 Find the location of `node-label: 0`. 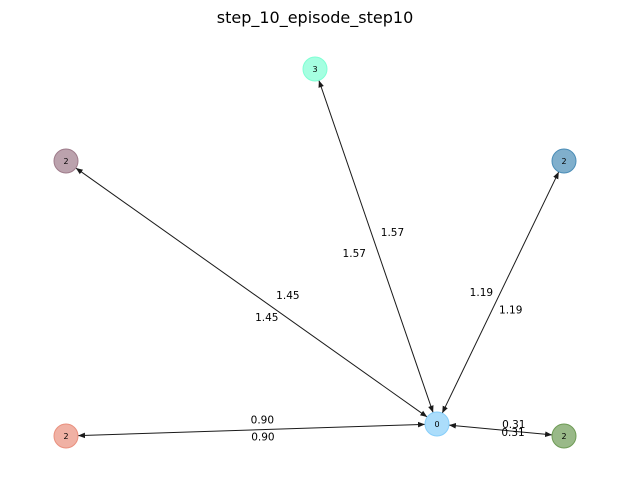

node-label: 0 is located at coordinates (436, 424).